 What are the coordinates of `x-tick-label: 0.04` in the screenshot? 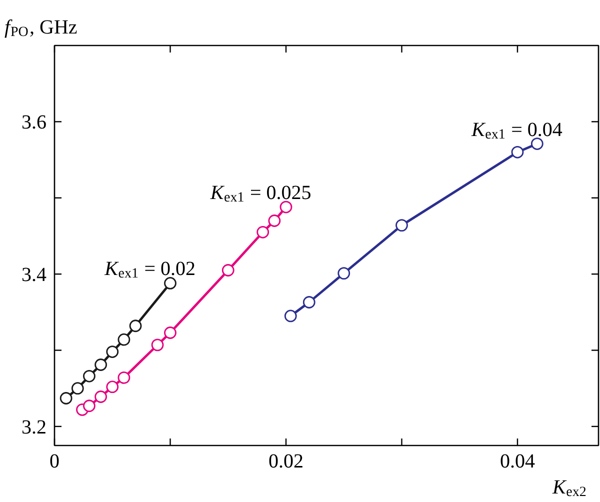 It's located at (517, 461).